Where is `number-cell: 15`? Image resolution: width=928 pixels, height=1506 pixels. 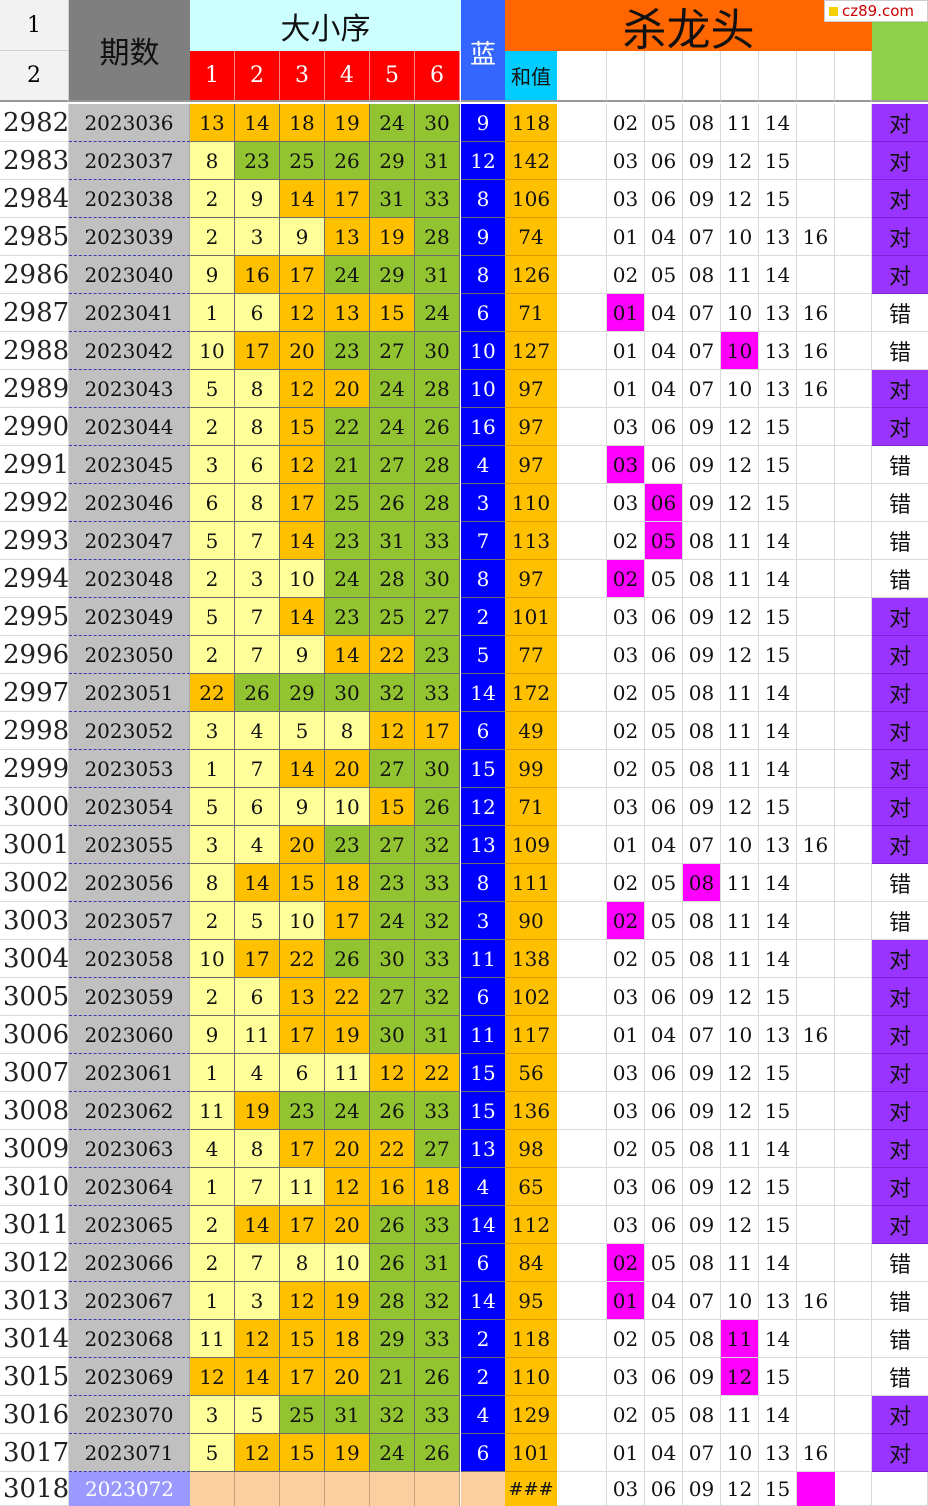
number-cell: 15 is located at coordinates (392, 313).